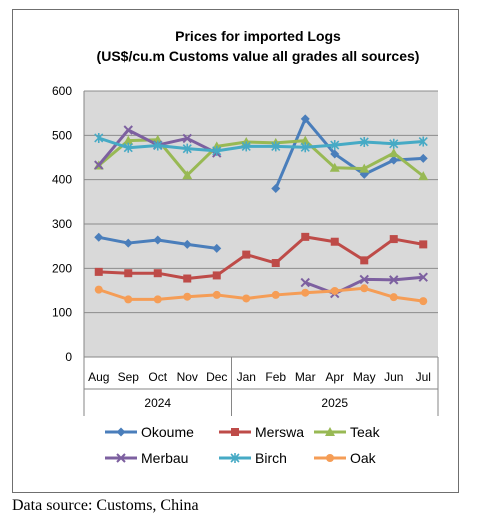  What do you see at coordinates (157, 403) in the screenshot?
I see `x-group-label-2024: 2024` at bounding box center [157, 403].